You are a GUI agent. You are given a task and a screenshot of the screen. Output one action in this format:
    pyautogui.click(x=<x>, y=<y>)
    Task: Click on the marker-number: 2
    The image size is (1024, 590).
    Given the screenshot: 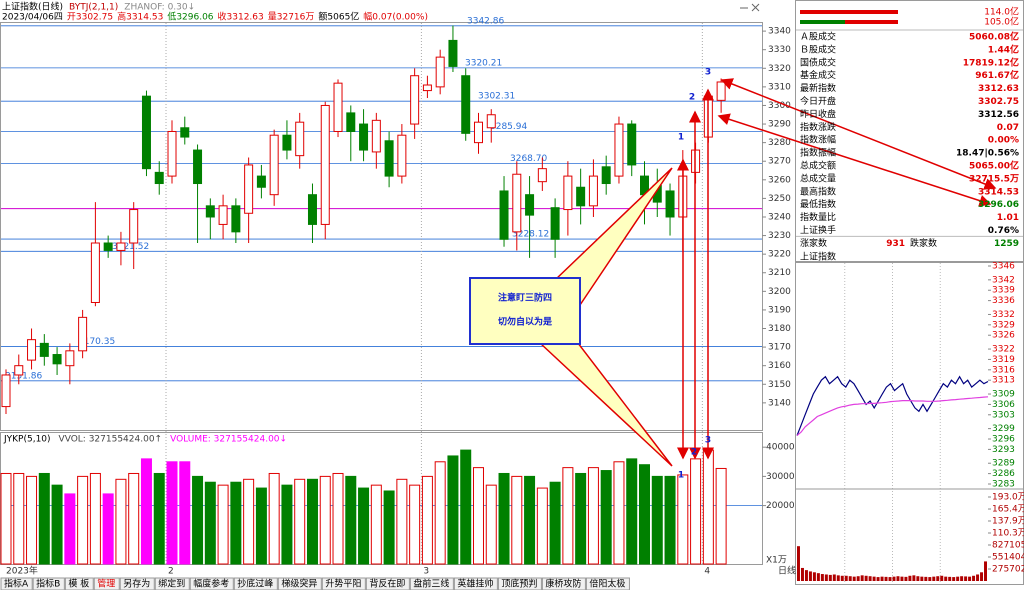 What is the action you would take?
    pyautogui.click(x=694, y=453)
    